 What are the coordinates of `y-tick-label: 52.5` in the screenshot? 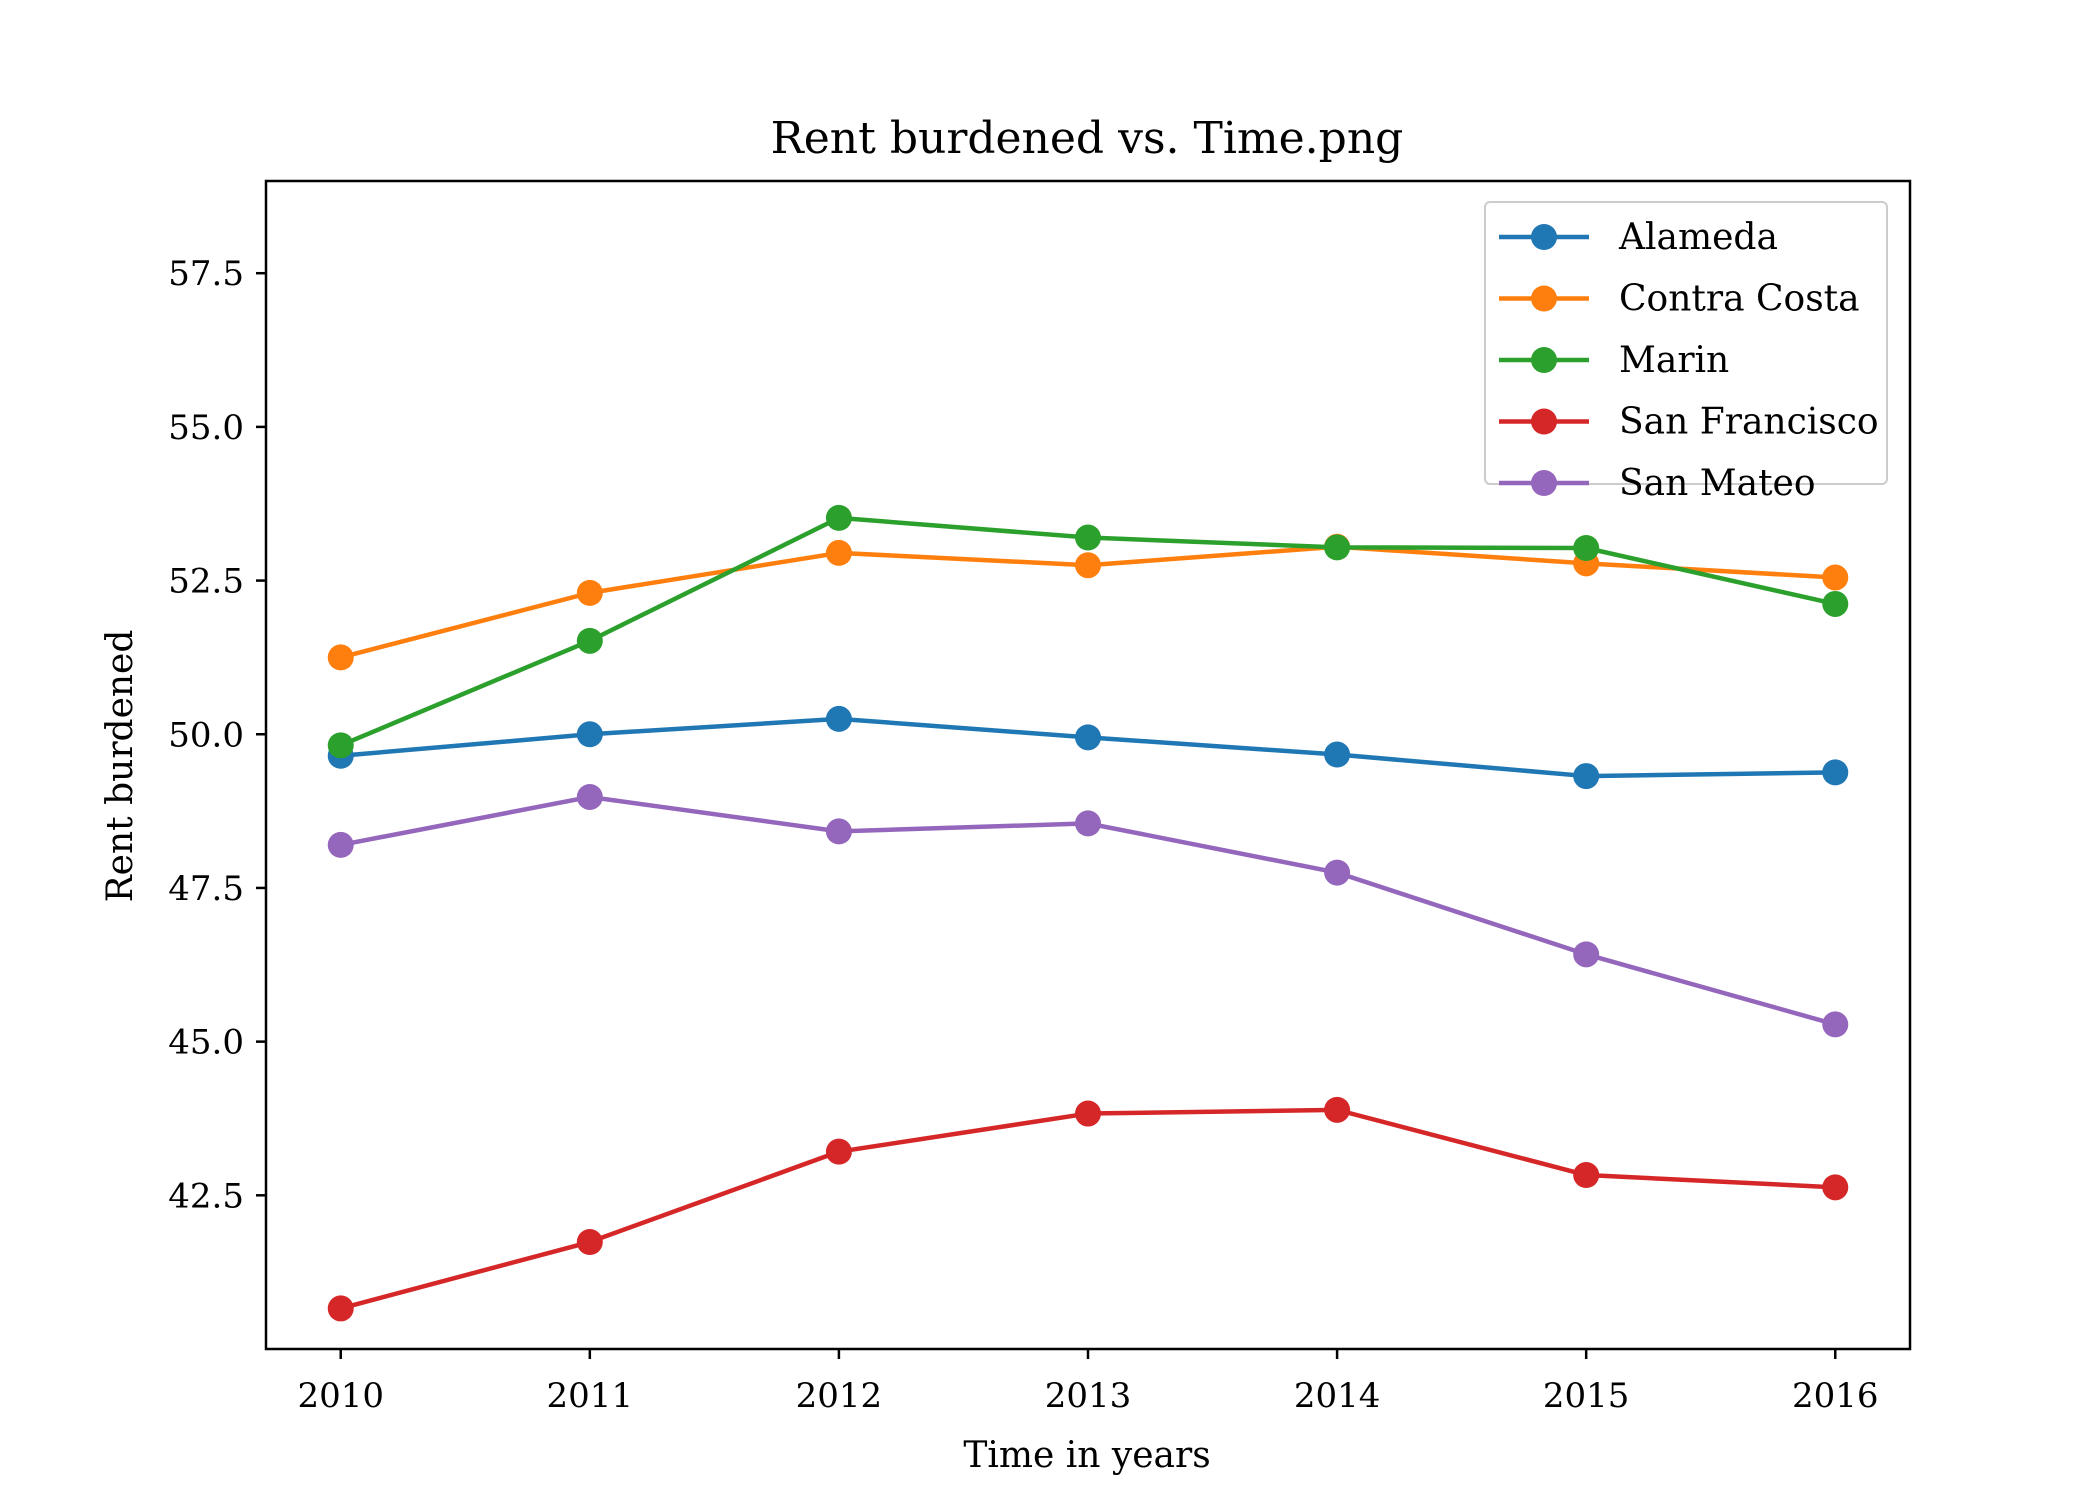 It's located at (206, 582).